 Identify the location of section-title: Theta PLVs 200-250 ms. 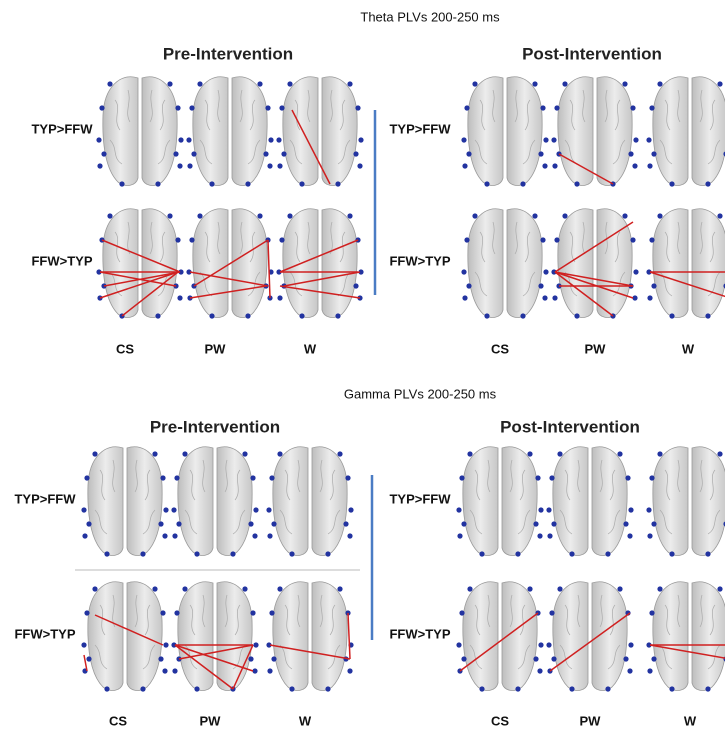
(430, 16).